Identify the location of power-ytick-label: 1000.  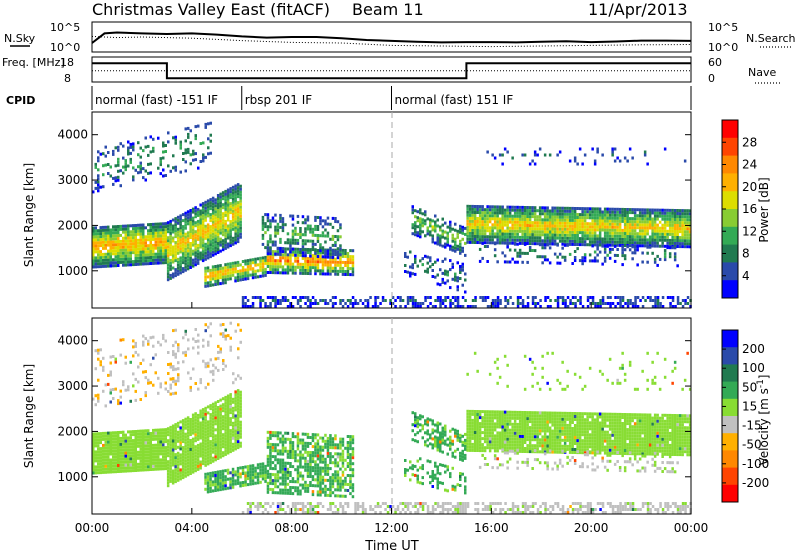
(72, 271).